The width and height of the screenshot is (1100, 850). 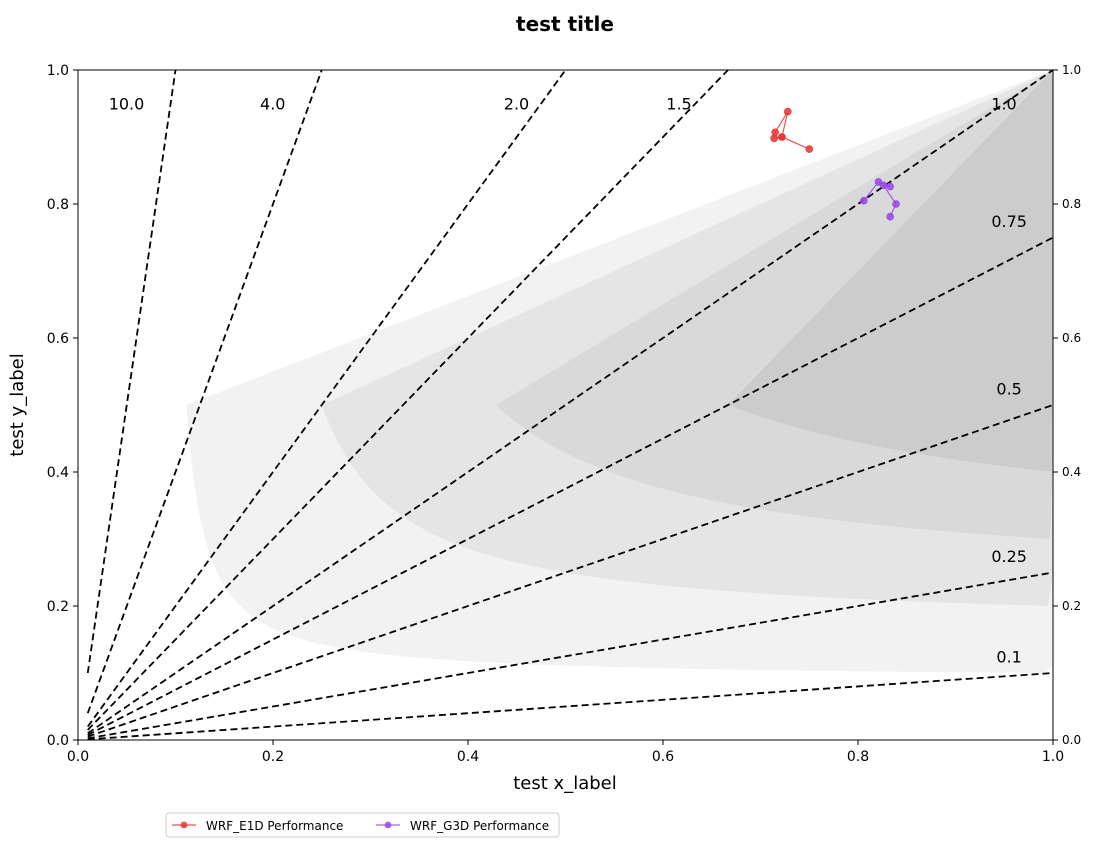 I want to click on legend-items: WRF_E1D Performance WRF_G3D Performance, so click(x=360, y=826).